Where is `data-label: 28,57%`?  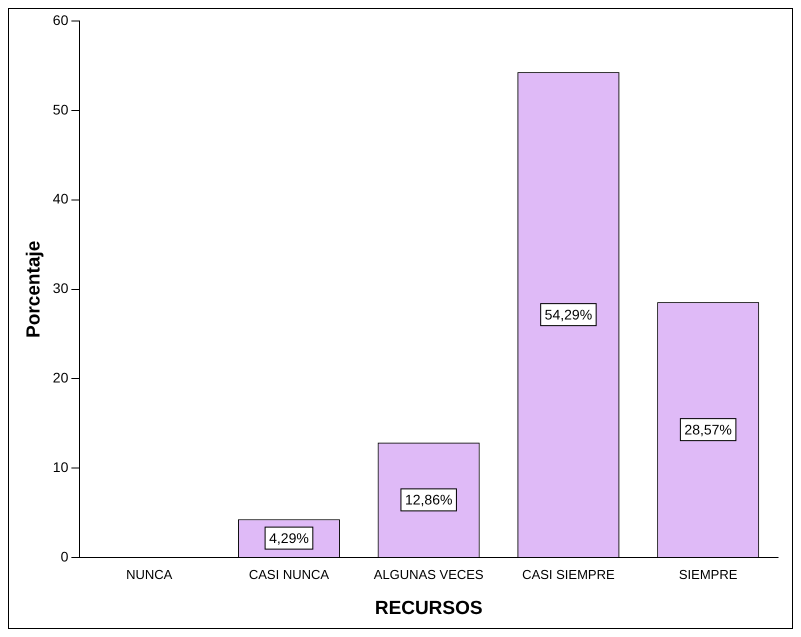 data-label: 28,57% is located at coordinates (708, 429).